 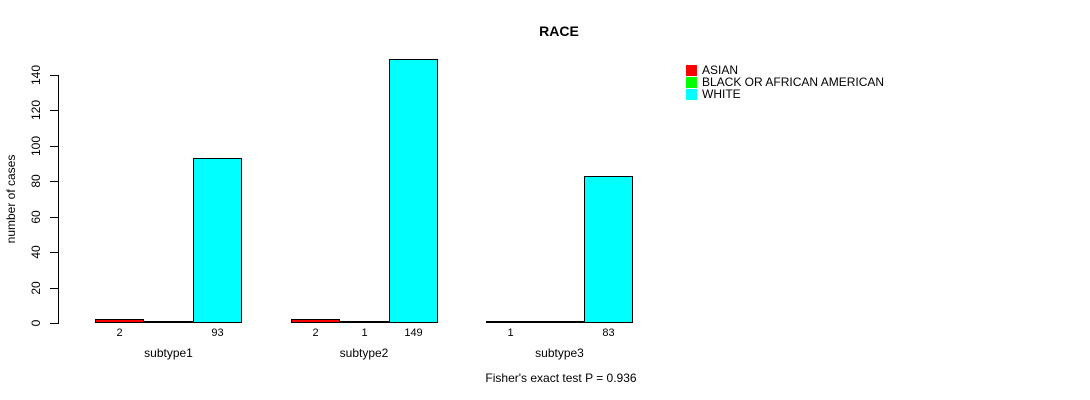 I want to click on legend-item-black-or-african-american: BLACK OR AFRICAN AMERICAN, so click(x=785, y=82).